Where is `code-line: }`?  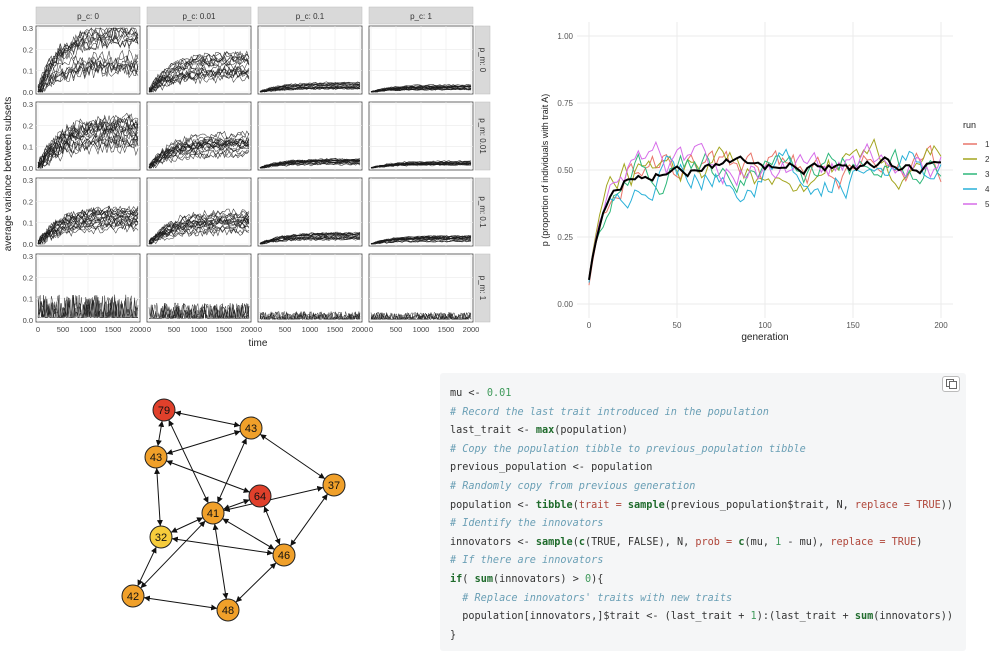
code-line: } is located at coordinates (701, 636).